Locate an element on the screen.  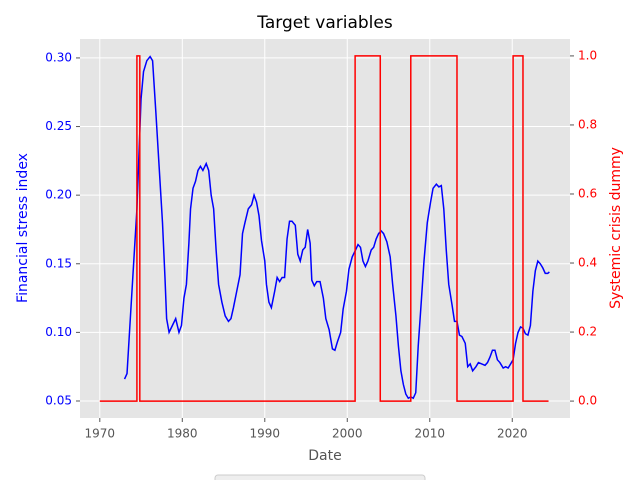
x-tick-label: 2010 is located at coordinates (429, 434).